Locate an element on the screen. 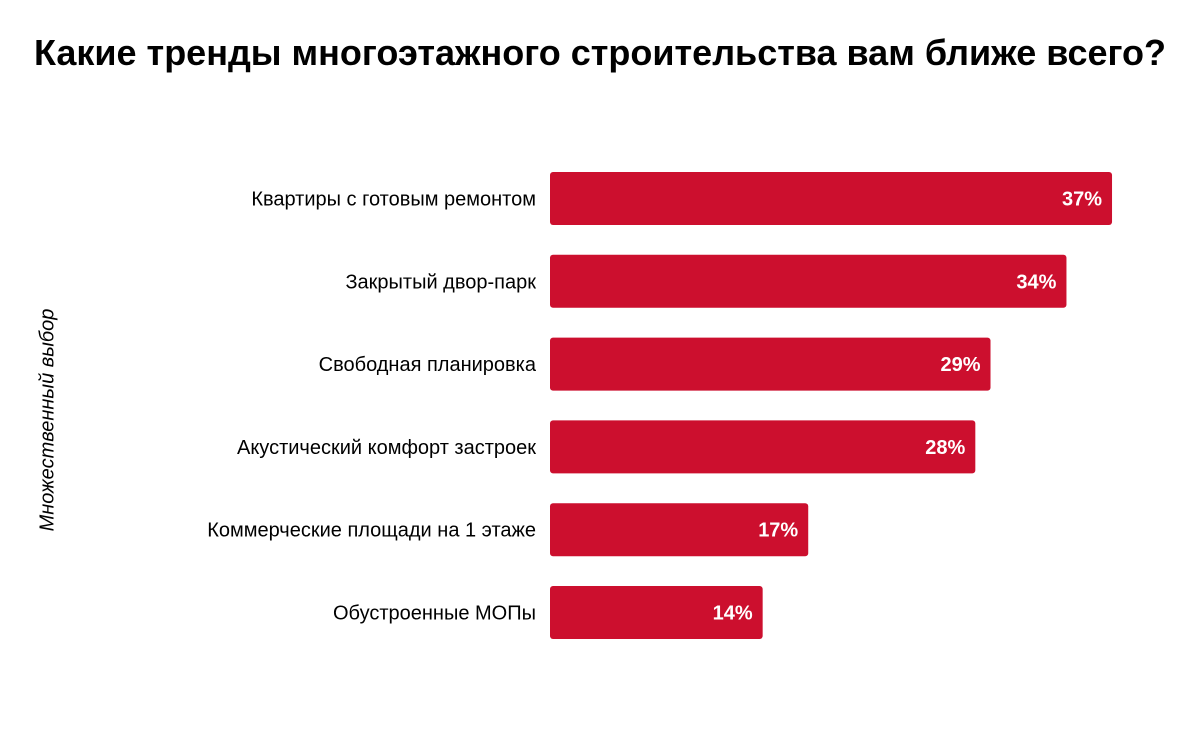 This screenshot has width=1200, height=742. data-label: 34% is located at coordinates (1036, 282).